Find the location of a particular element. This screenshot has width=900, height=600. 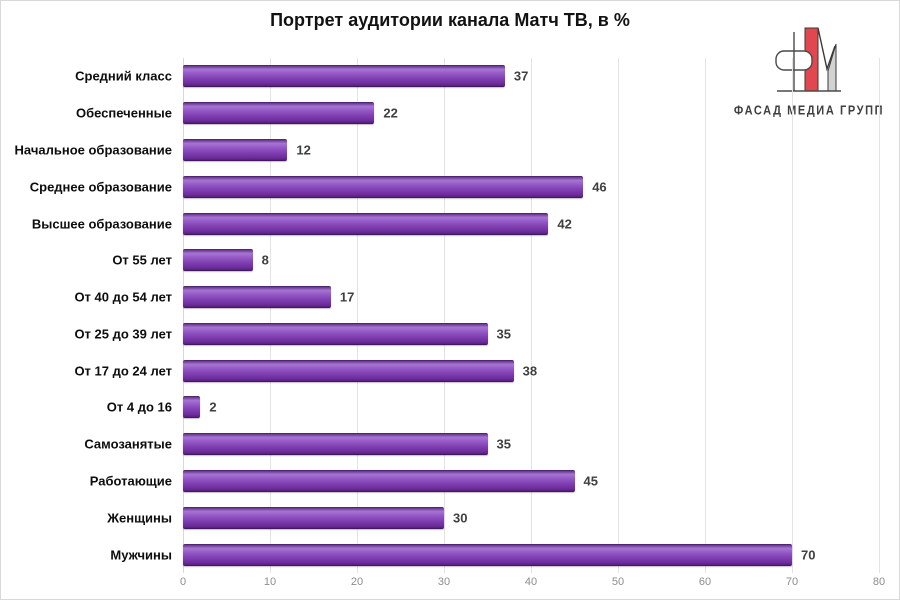

value-label: 8 is located at coordinates (265, 260).